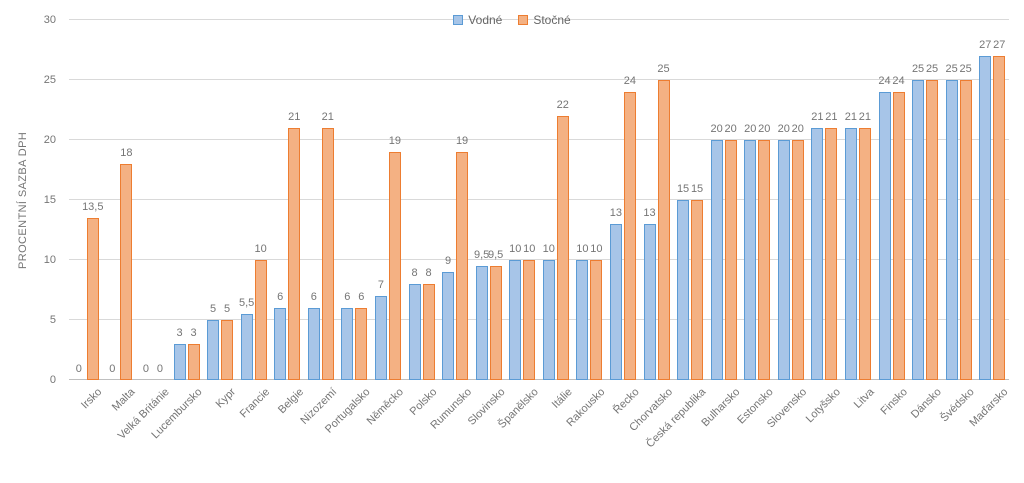  Describe the element at coordinates (380, 285) in the screenshot. I see `value-label: 7` at that location.